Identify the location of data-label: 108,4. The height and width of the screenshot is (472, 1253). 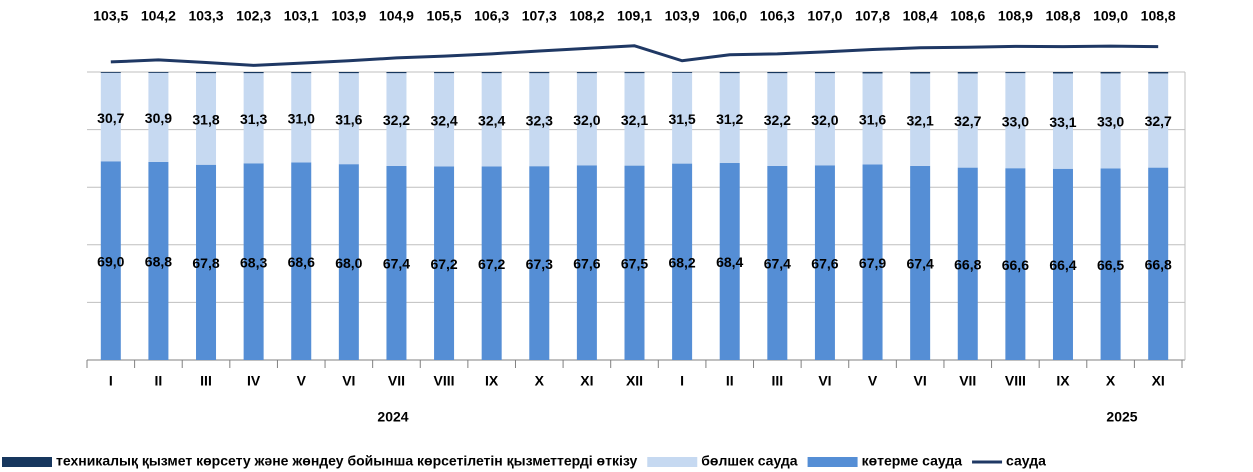
(920, 16).